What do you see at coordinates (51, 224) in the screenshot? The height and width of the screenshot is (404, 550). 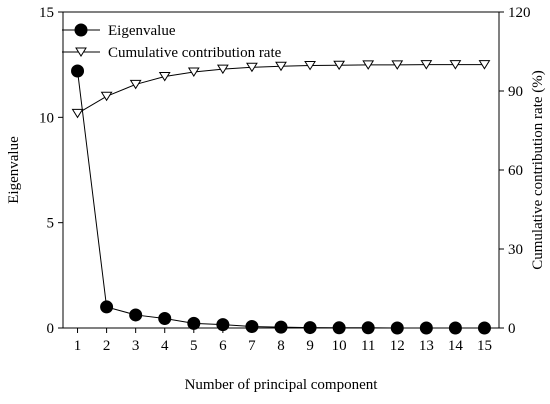 I see `y-tick-label: 5` at bounding box center [51, 224].